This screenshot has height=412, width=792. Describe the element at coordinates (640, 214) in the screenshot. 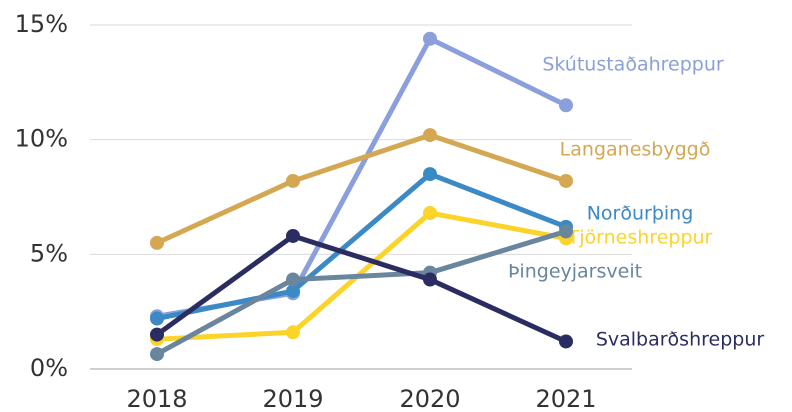

I see `series-label: Norðurþing` at that location.